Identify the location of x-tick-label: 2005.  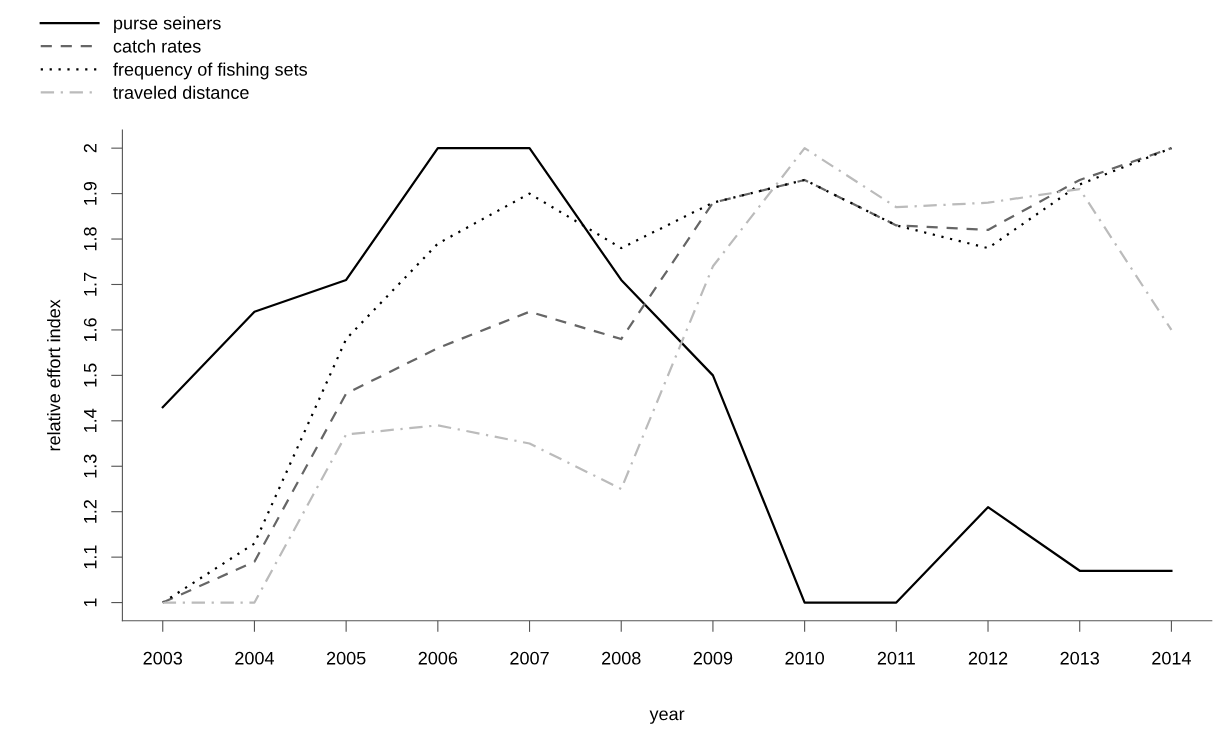
(346, 658).